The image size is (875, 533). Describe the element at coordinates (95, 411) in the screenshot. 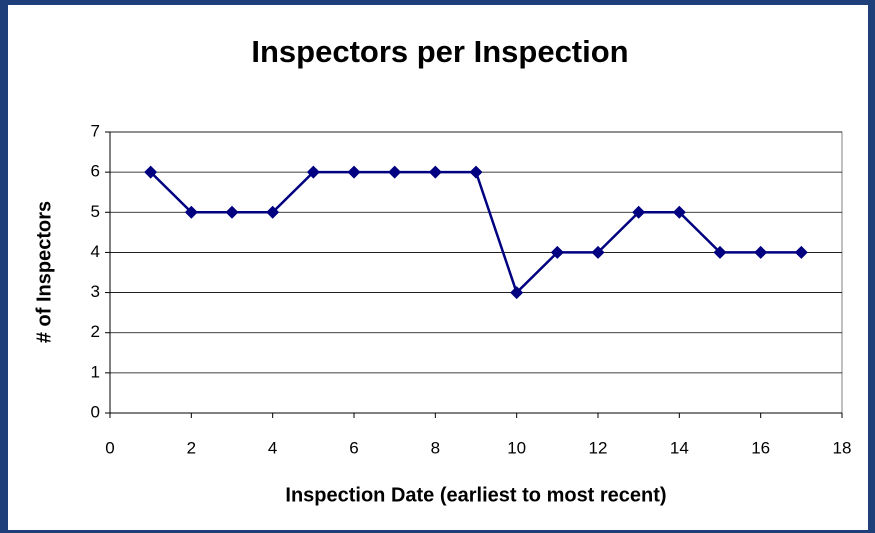

I see `y-tick-label: 0` at that location.